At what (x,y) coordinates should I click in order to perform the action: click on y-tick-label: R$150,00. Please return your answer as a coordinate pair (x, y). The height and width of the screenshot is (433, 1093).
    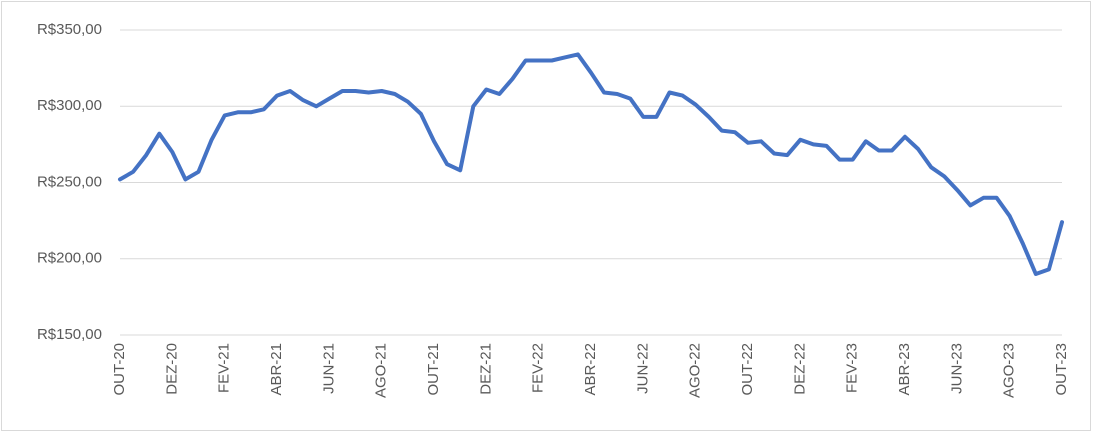
    Looking at the image, I should click on (69, 334).